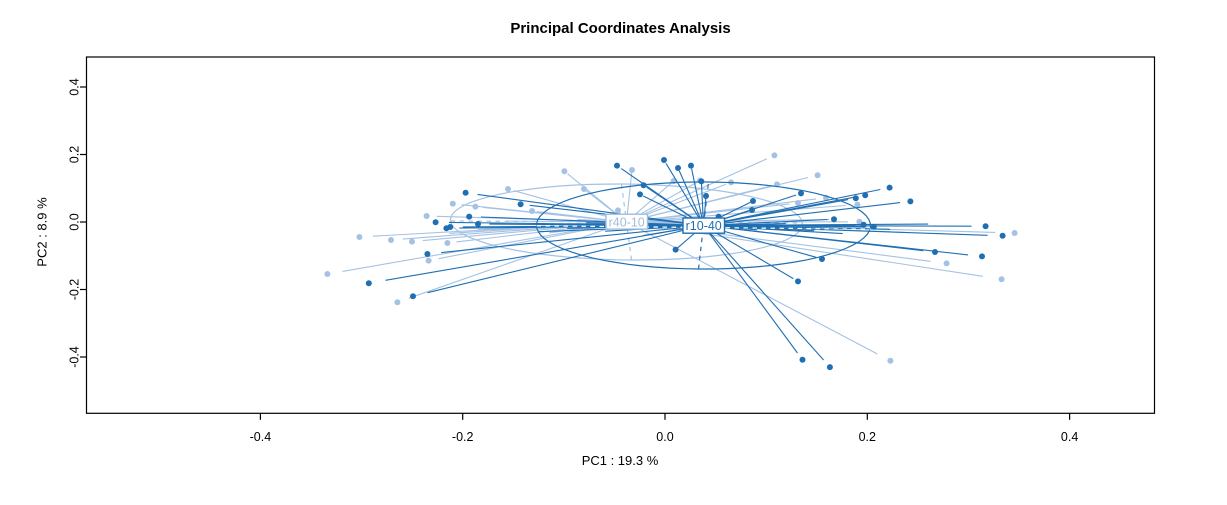 Image resolution: width=1227 pixels, height=505 pixels. What do you see at coordinates (620, 460) in the screenshot?
I see `svg-text: PC1 : 19.3 %` at bounding box center [620, 460].